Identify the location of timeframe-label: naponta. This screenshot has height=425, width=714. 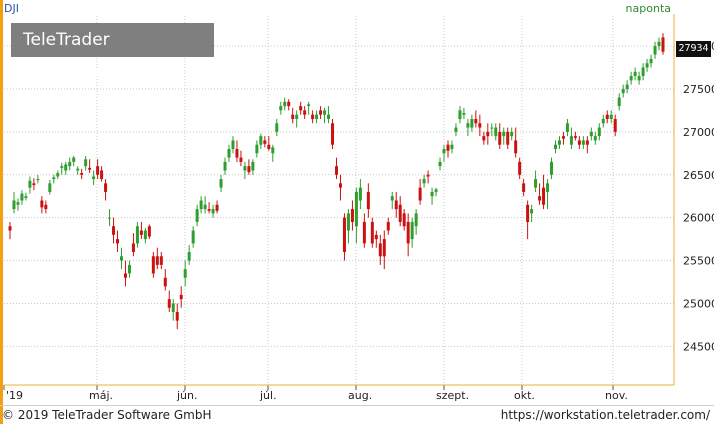
(648, 8).